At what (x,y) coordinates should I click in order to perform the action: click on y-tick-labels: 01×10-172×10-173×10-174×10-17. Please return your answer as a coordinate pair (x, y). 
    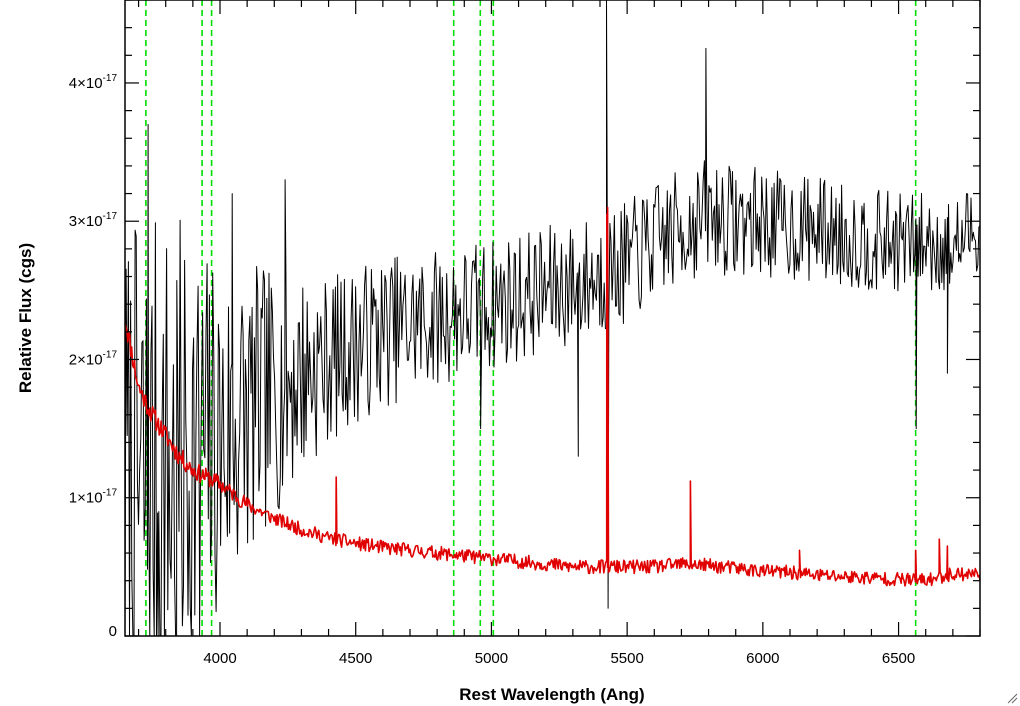
    Looking at the image, I should click on (93, 356).